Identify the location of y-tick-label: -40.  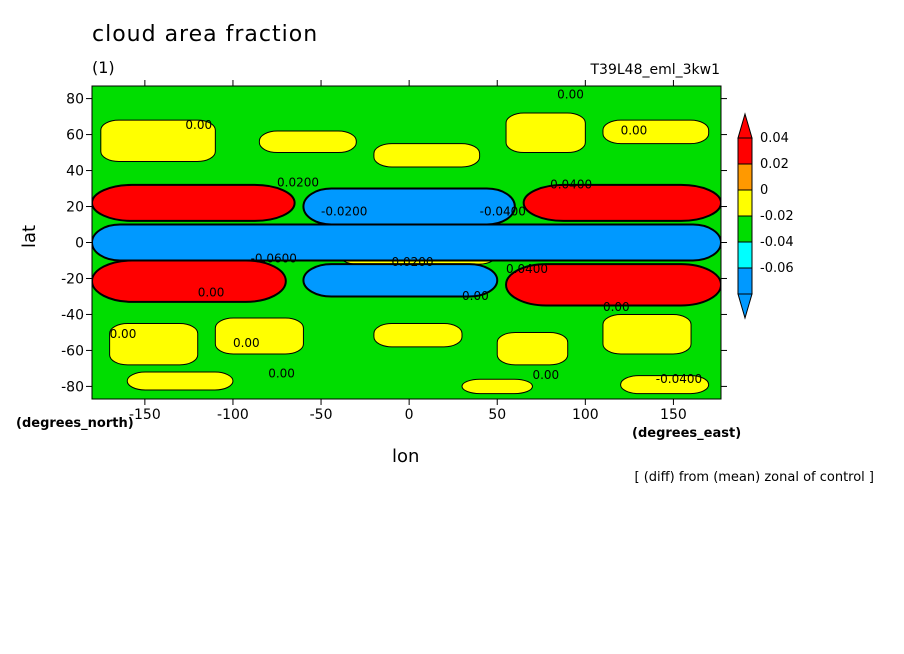
(72, 315).